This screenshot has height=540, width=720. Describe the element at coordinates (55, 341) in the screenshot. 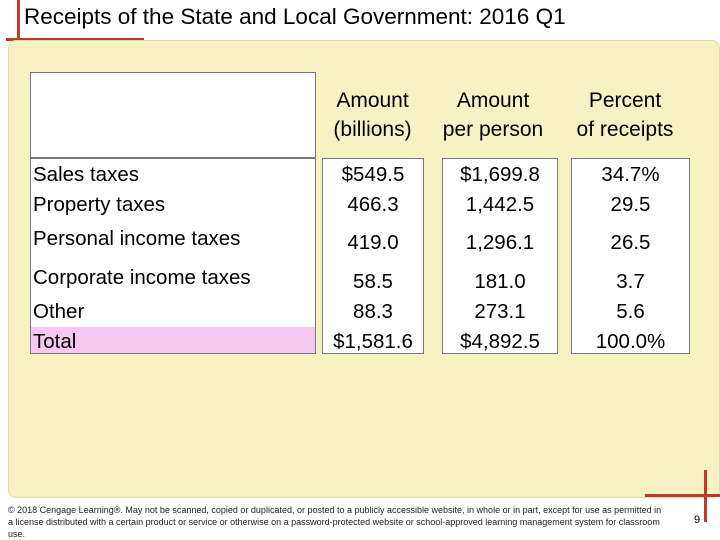

I see `row-label: Total` at that location.